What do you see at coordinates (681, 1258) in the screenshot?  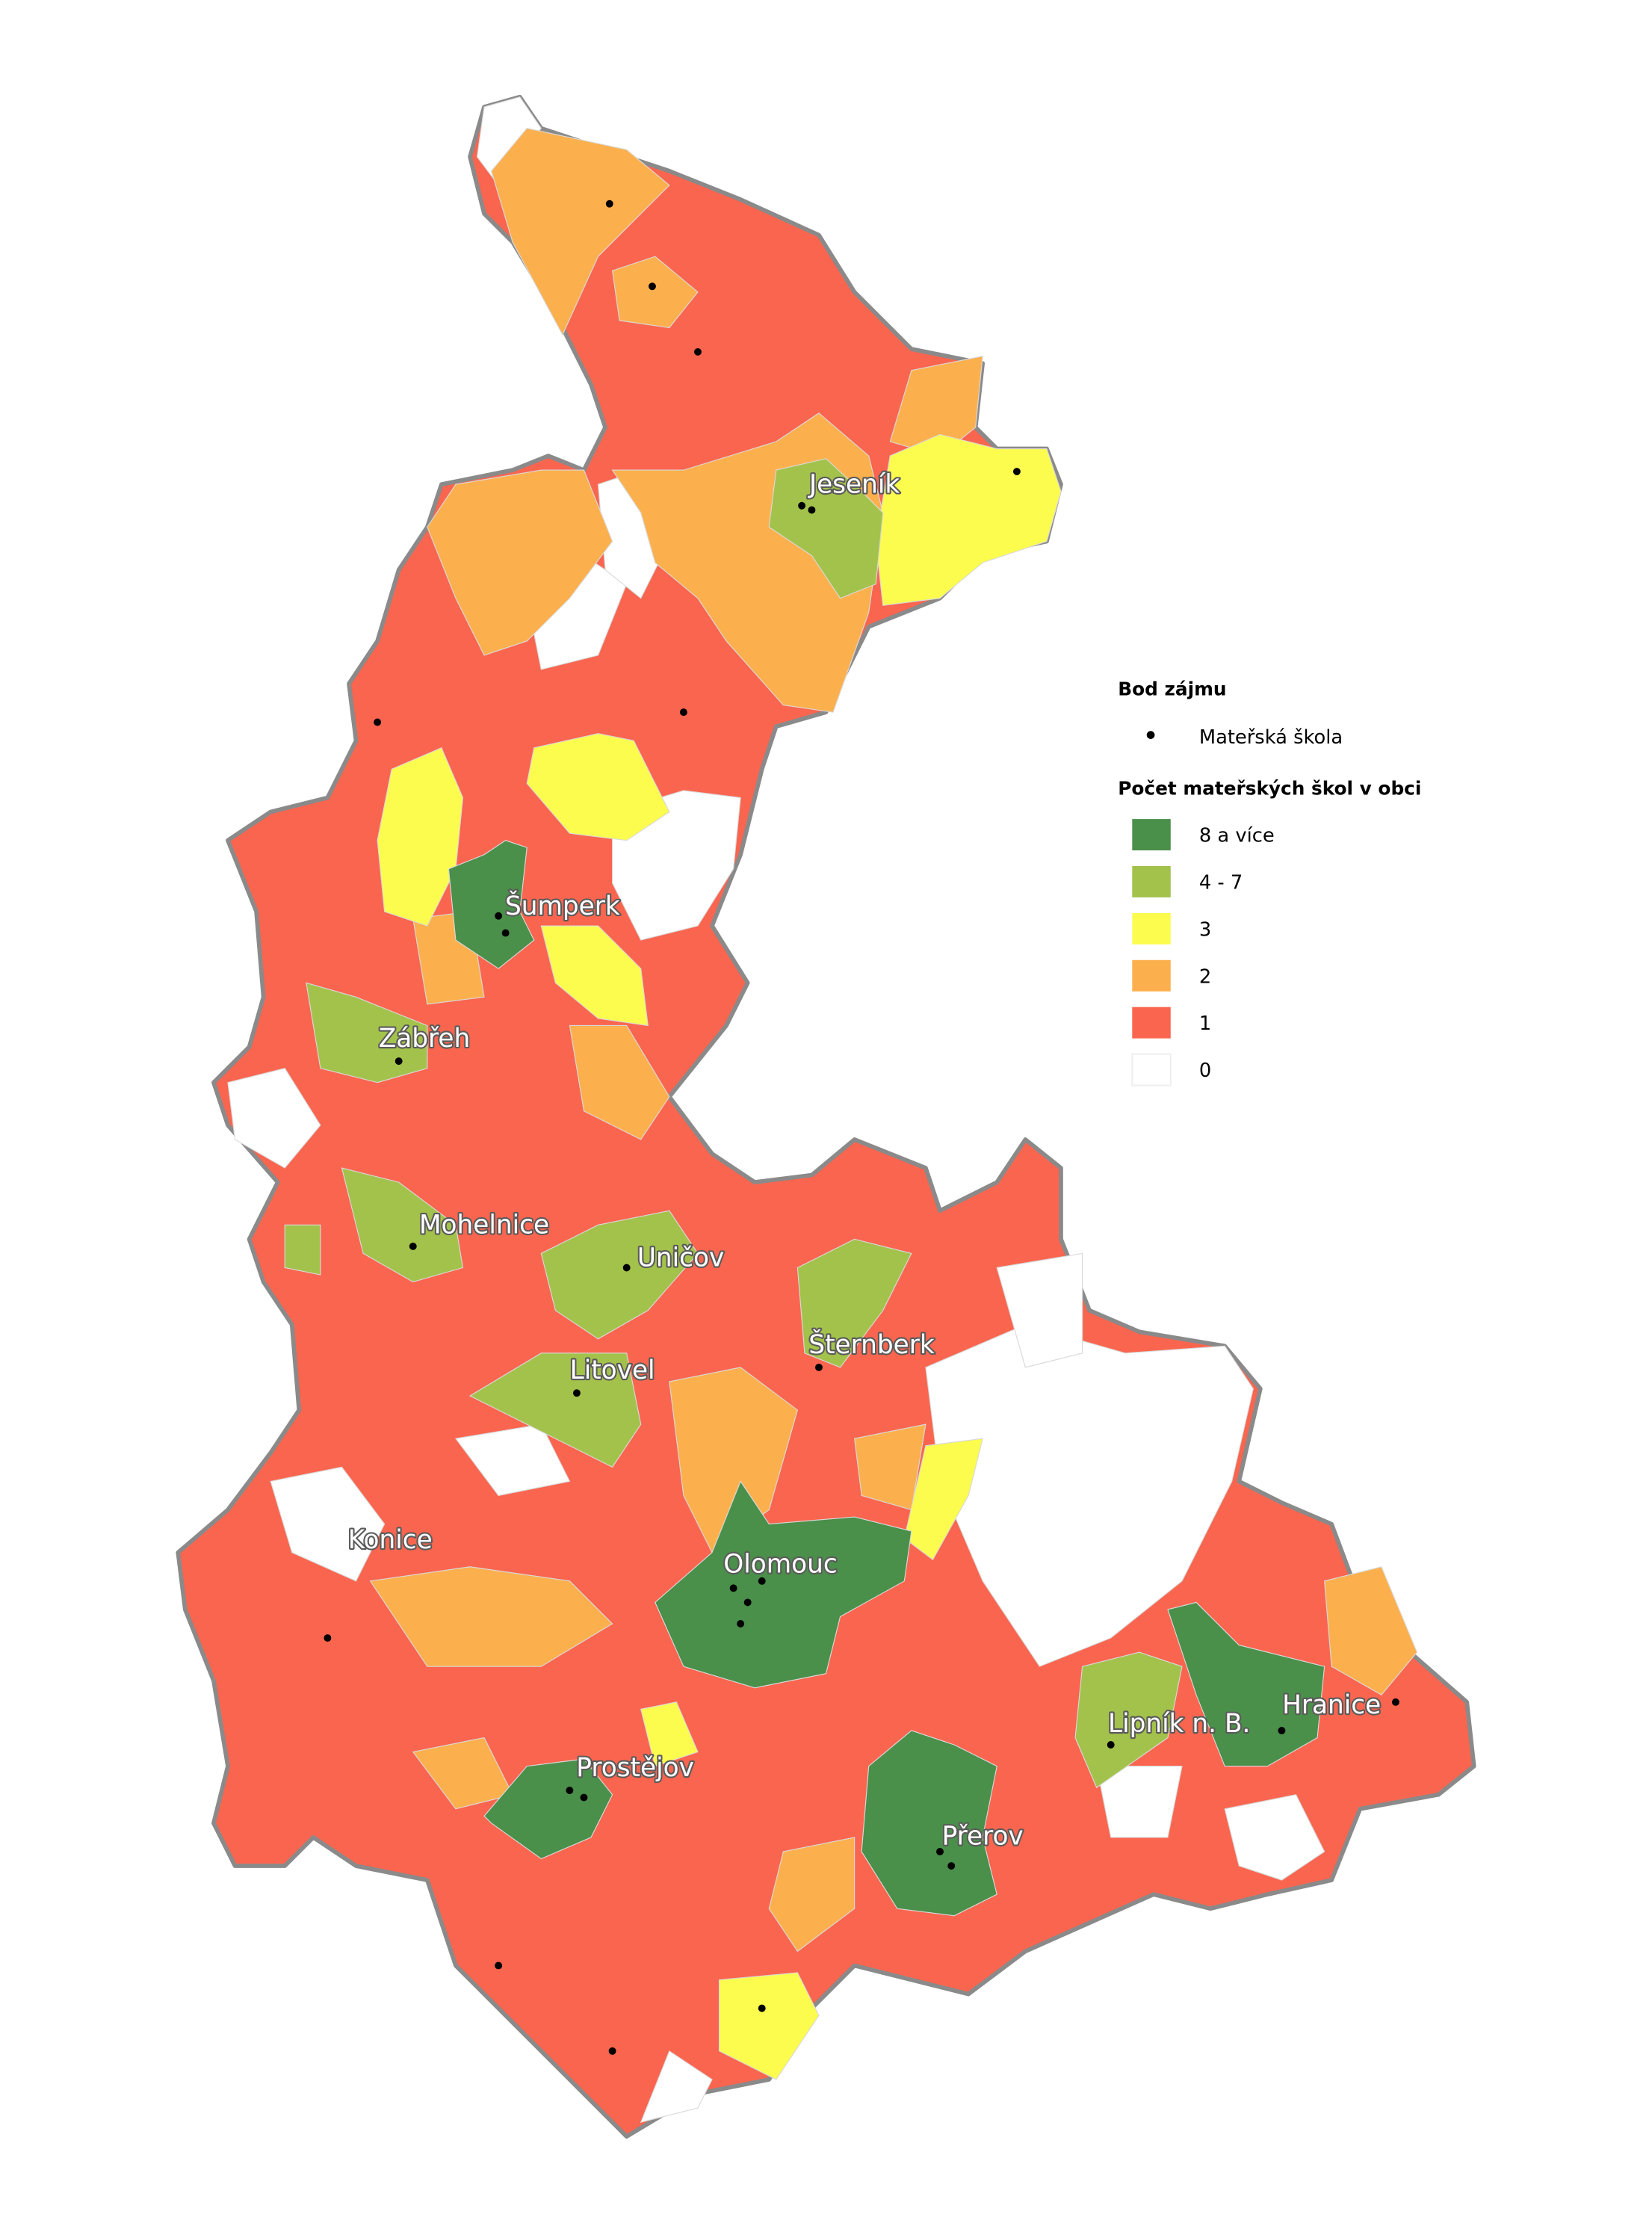 I see `city-label: Uničov` at bounding box center [681, 1258].